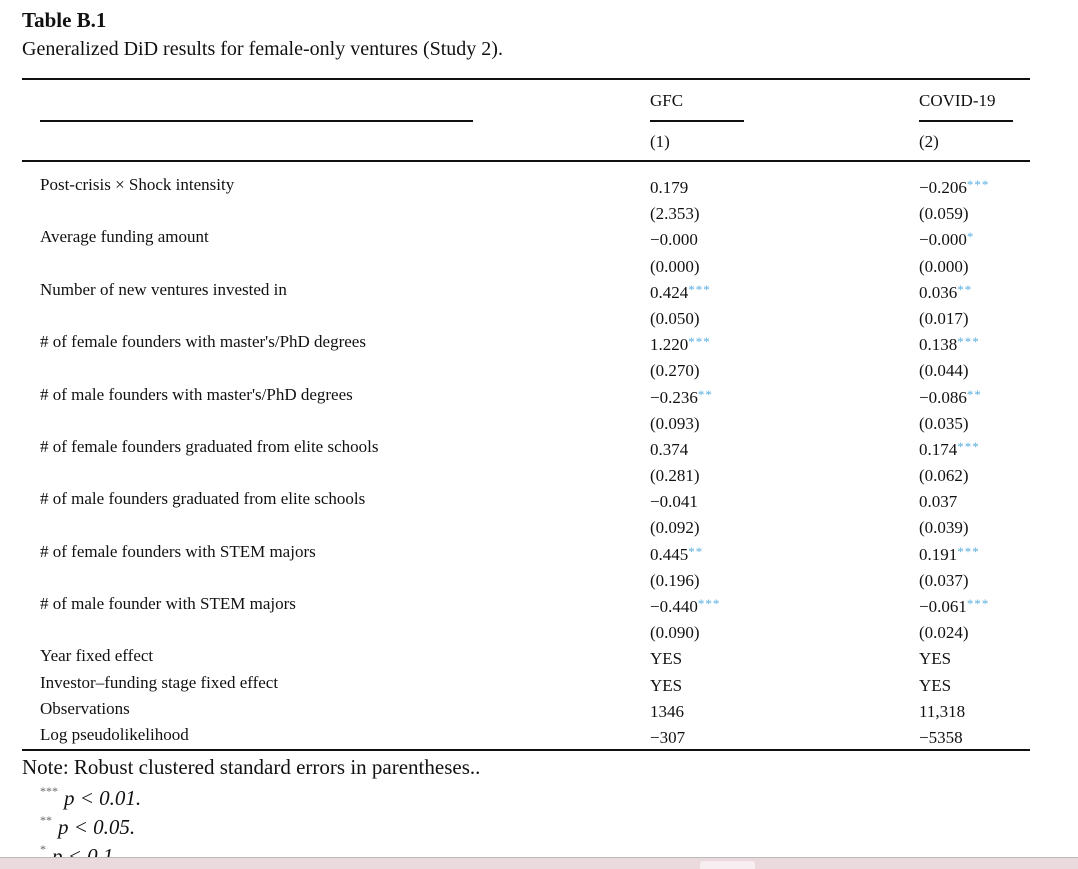 This screenshot has height=869, width=1078. Describe the element at coordinates (727, 865) in the screenshot. I see `bottom-tab` at that location.